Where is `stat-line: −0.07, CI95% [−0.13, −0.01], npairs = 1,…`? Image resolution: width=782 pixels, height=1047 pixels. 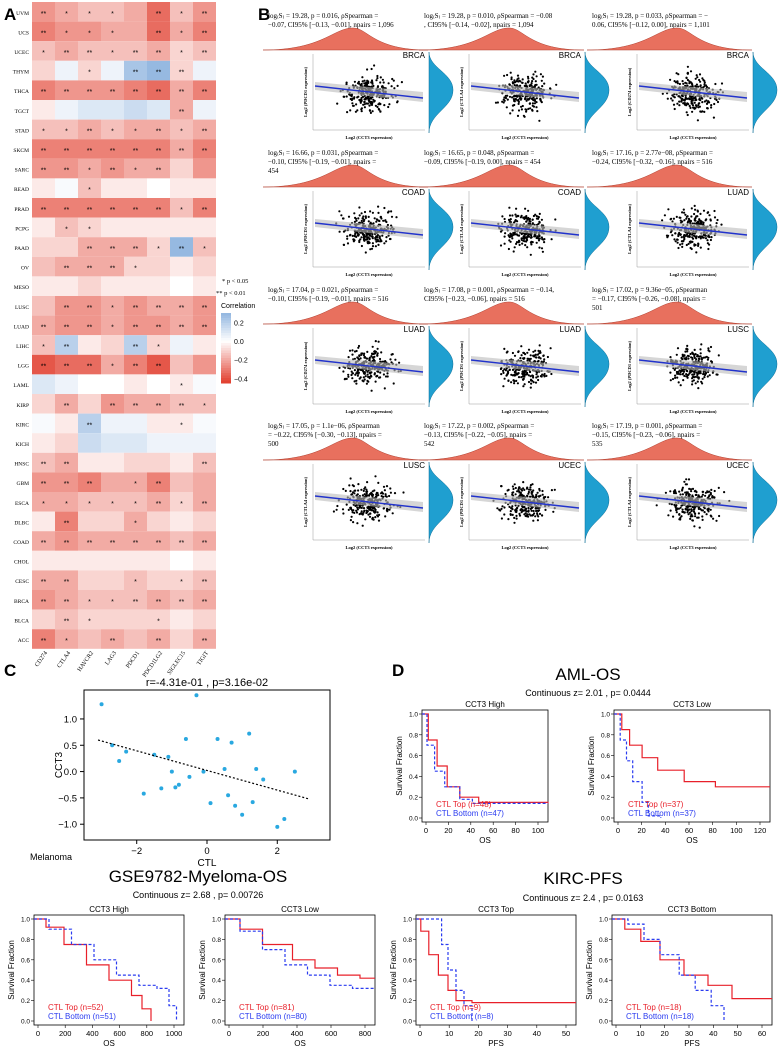 stat-line: −0.07, CI95% [−0.13, −0.01], npairs = 1,… is located at coordinates (331, 25).